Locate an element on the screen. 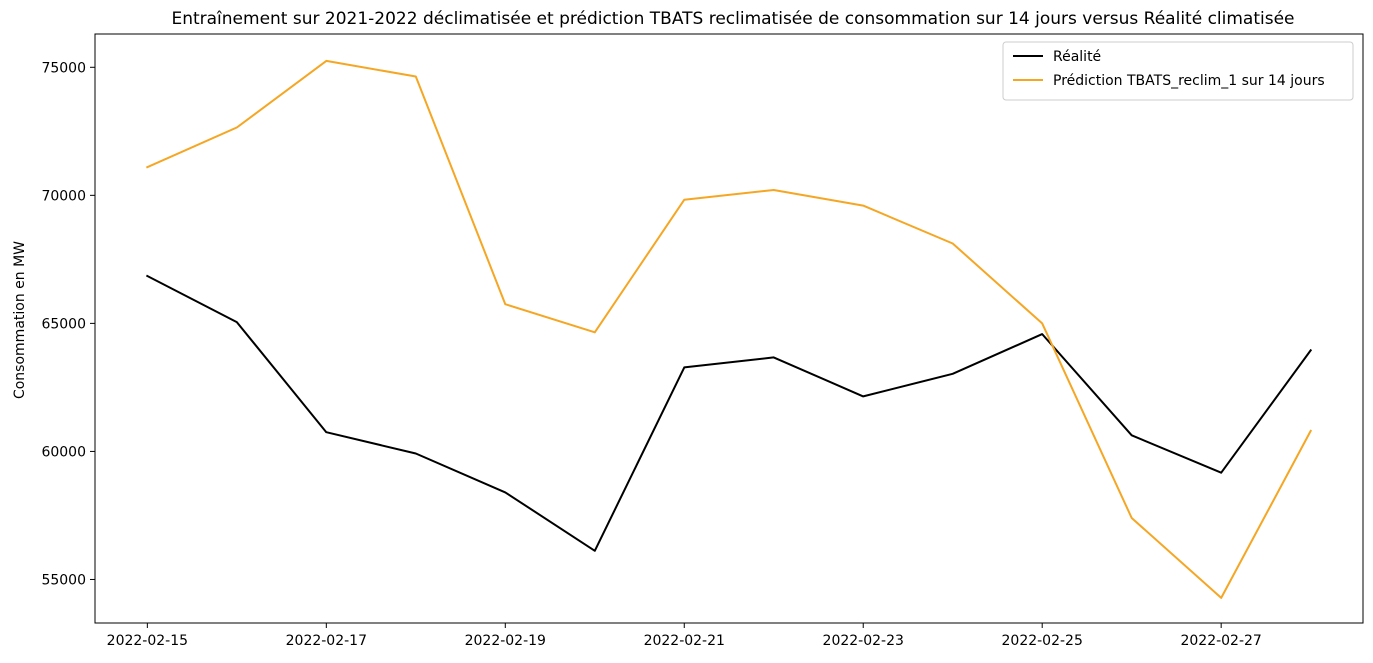 The height and width of the screenshot is (663, 1373). x-tick-label: 2022-02-23 is located at coordinates (863, 641).